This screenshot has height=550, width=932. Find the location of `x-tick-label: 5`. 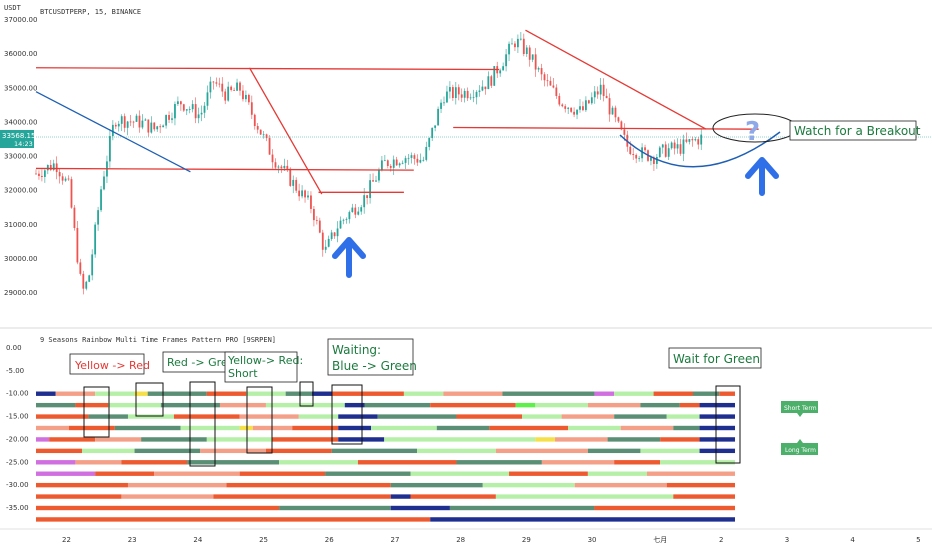

x-tick-label: 5 is located at coordinates (918, 540).